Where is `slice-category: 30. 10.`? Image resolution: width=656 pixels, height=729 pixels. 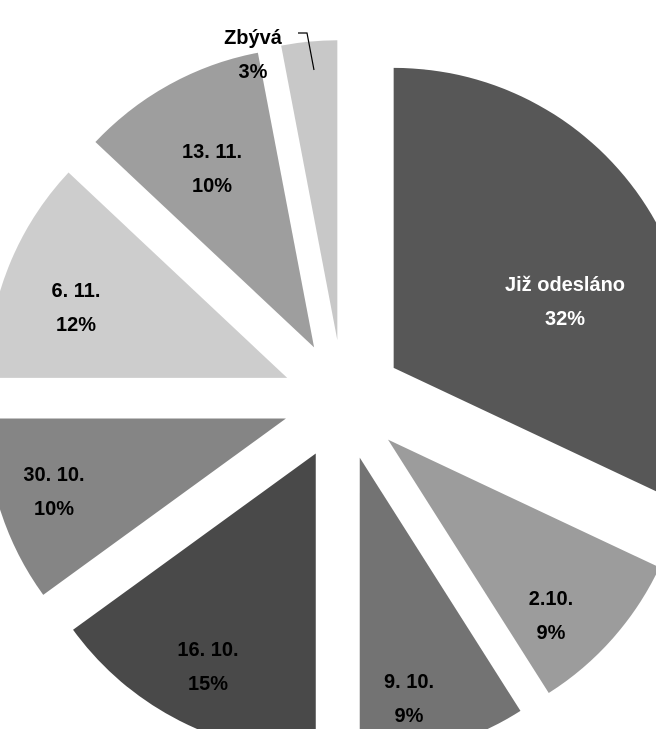 slice-category: 30. 10. is located at coordinates (53, 475).